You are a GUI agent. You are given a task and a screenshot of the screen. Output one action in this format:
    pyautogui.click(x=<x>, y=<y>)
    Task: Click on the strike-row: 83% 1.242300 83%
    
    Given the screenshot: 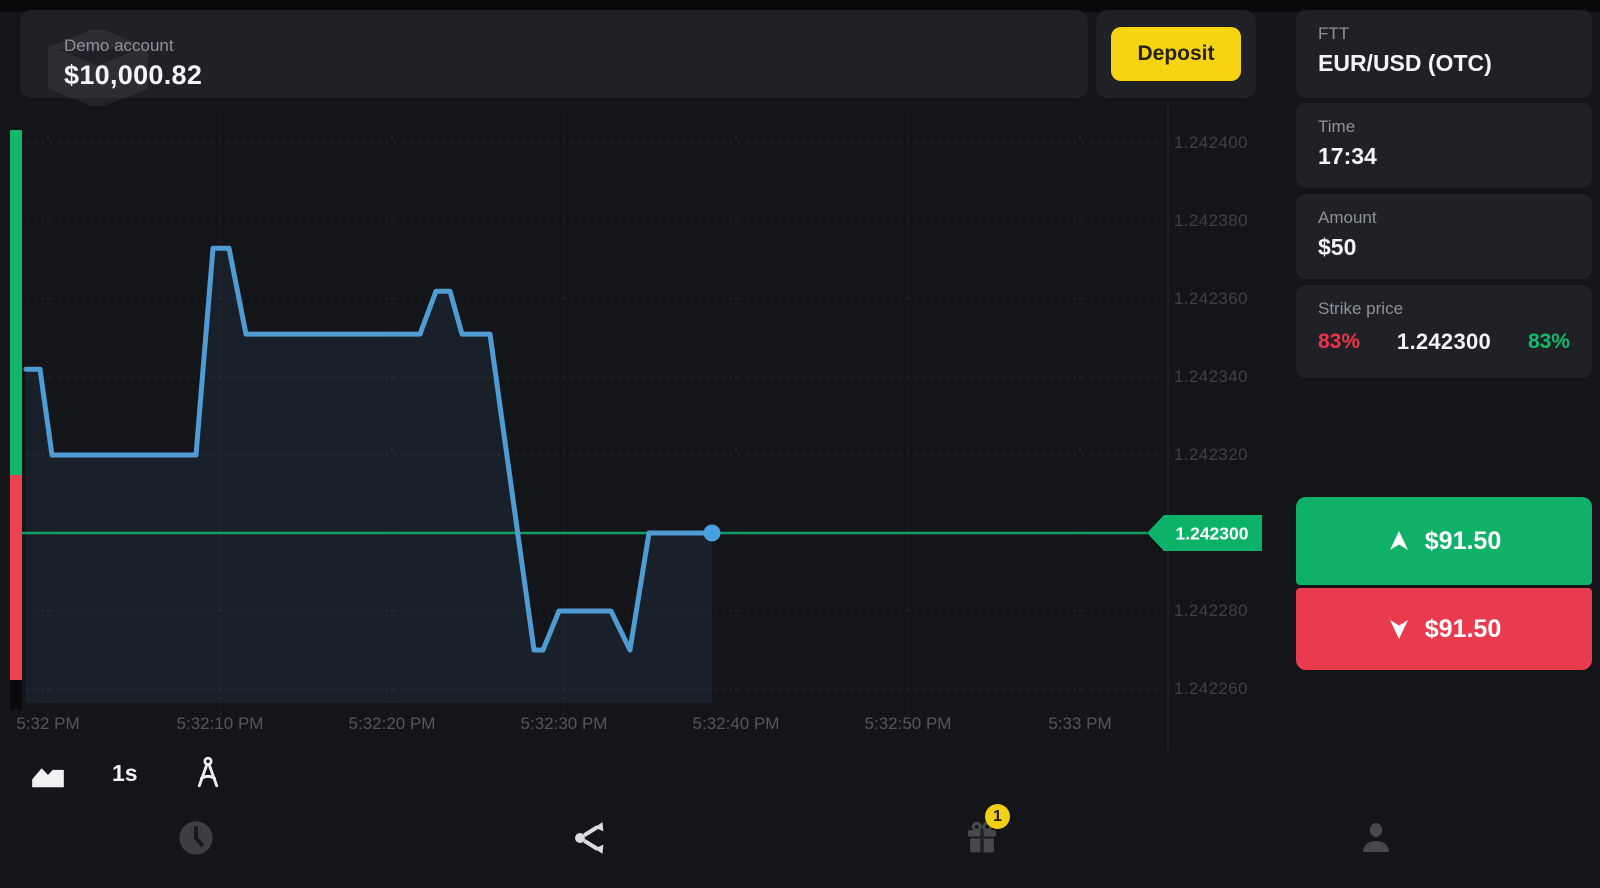 What is the action you would take?
    pyautogui.click(x=1444, y=342)
    